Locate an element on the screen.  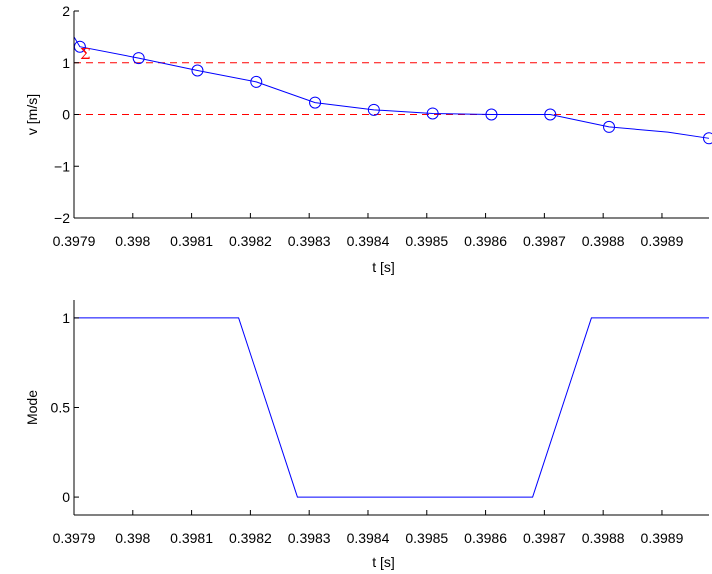
y-axis-title: v [m/s] is located at coordinates (32, 114).